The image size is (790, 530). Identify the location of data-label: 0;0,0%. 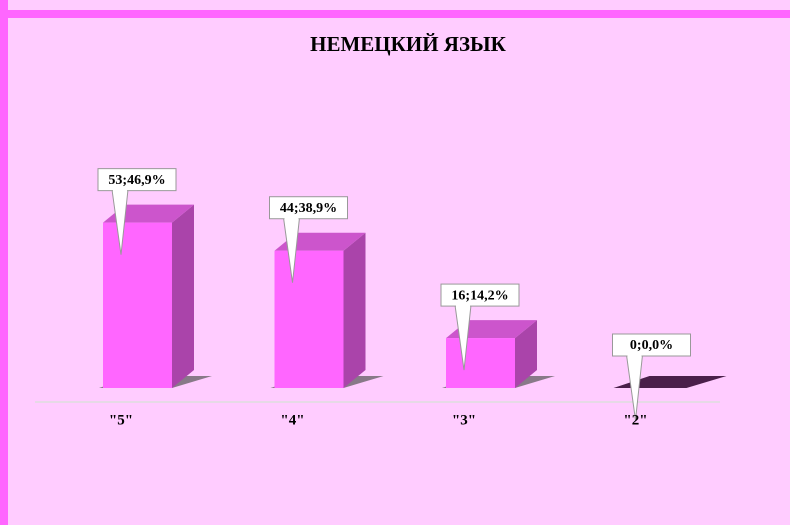
(651, 345).